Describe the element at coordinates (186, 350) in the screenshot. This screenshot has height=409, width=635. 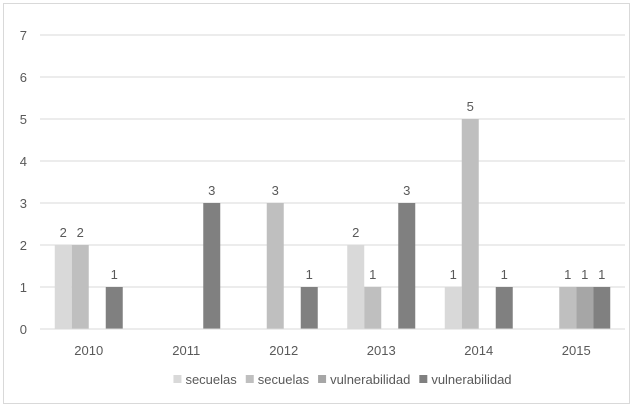
I see `x-tick-label: 2011` at that location.